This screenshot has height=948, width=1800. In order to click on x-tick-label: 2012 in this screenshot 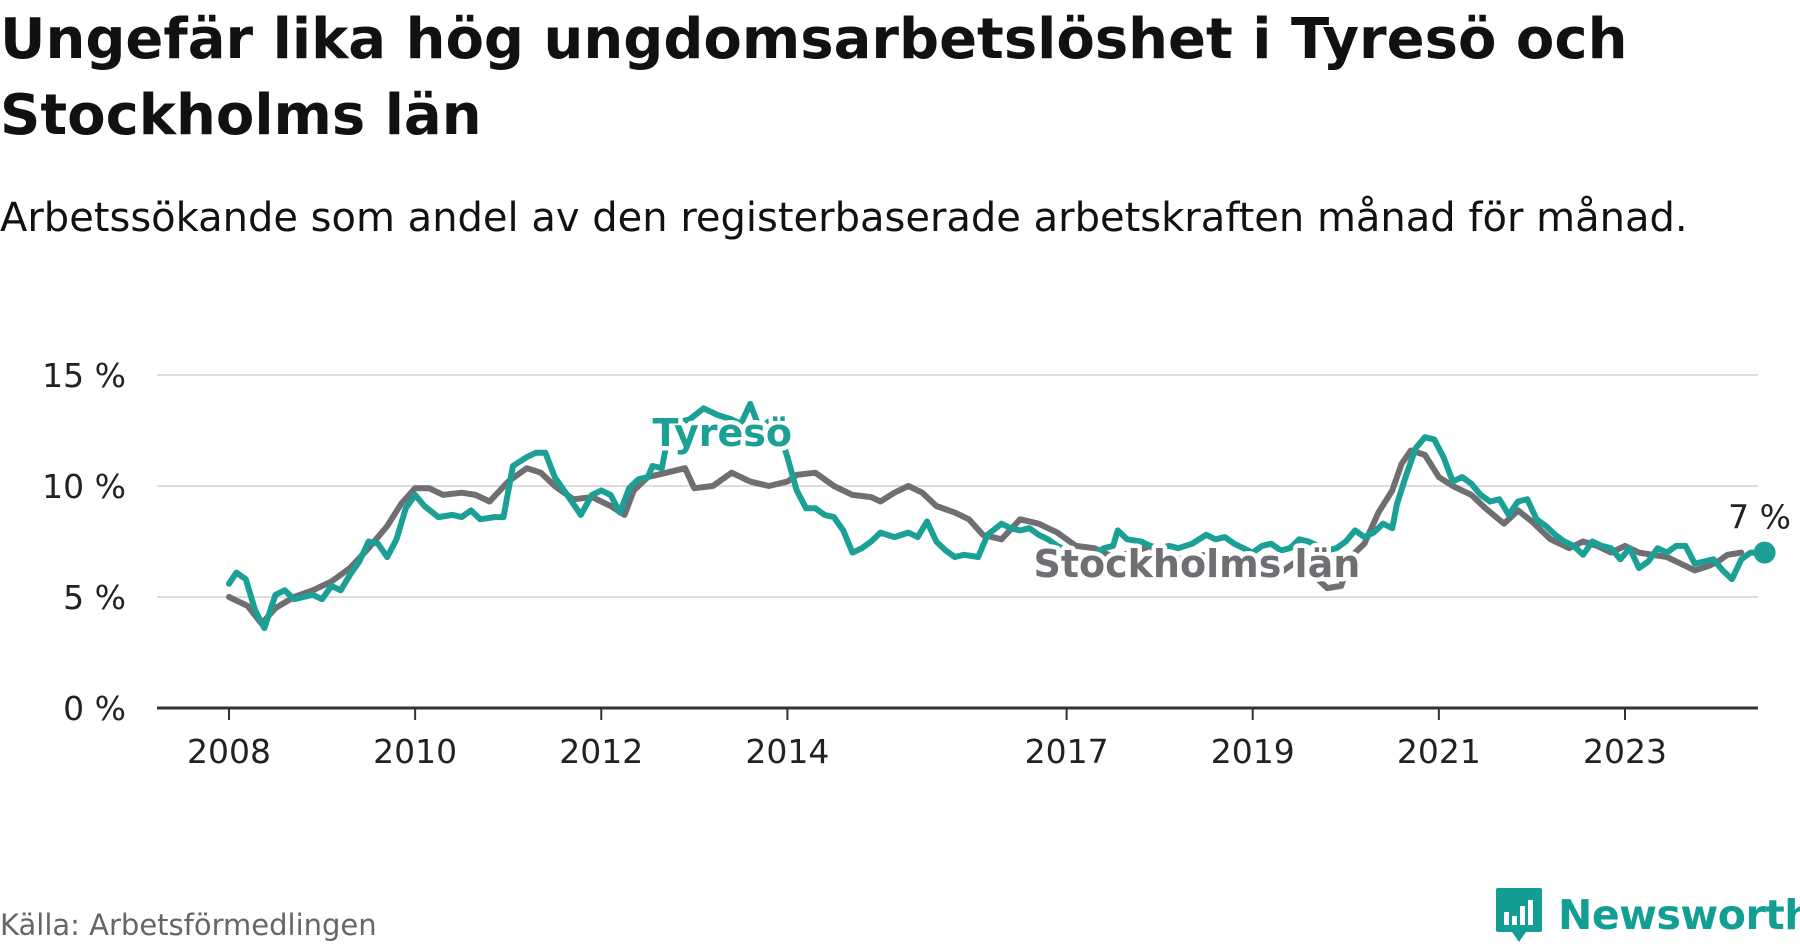, I will do `click(601, 751)`.